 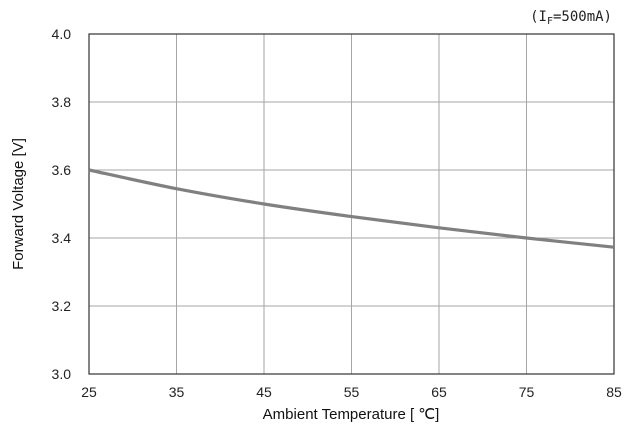 What do you see at coordinates (264, 392) in the screenshot?
I see `x-tick-label: 45` at bounding box center [264, 392].